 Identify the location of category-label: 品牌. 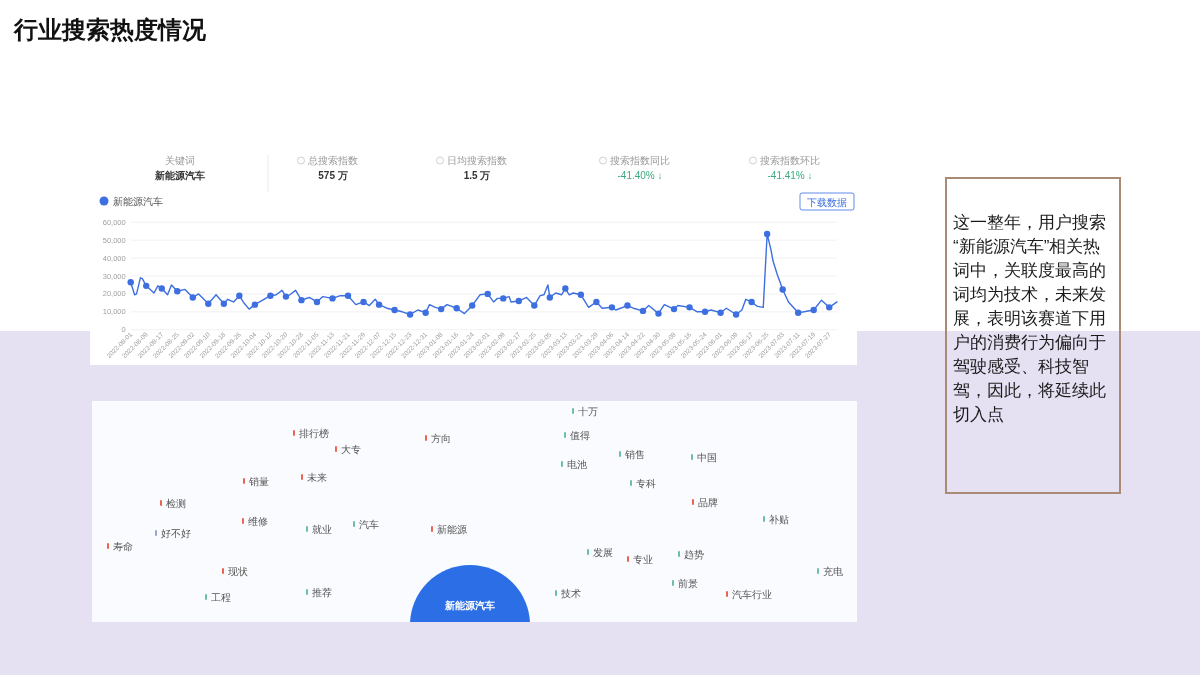
(708, 502).